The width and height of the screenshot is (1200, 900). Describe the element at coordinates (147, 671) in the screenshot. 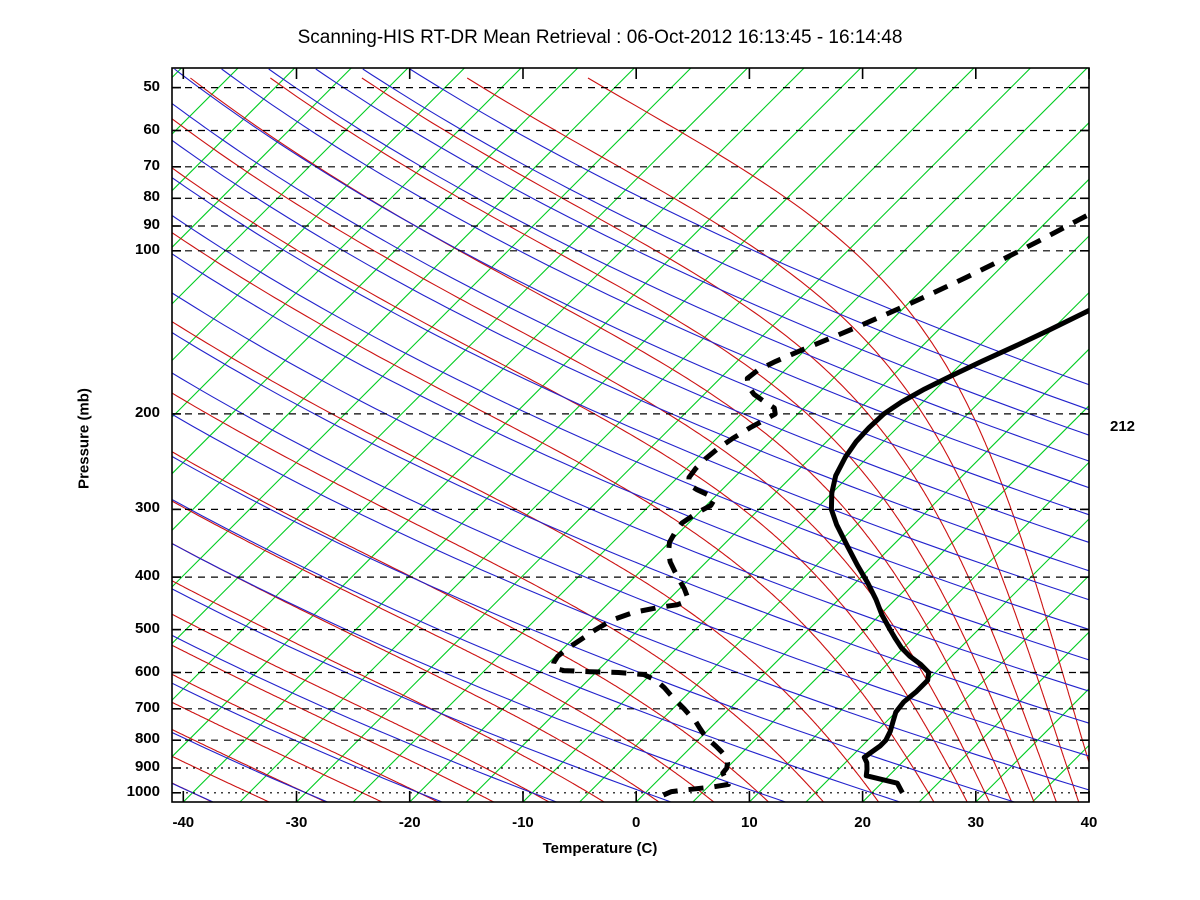

I see `y-tick-label: 600` at that location.